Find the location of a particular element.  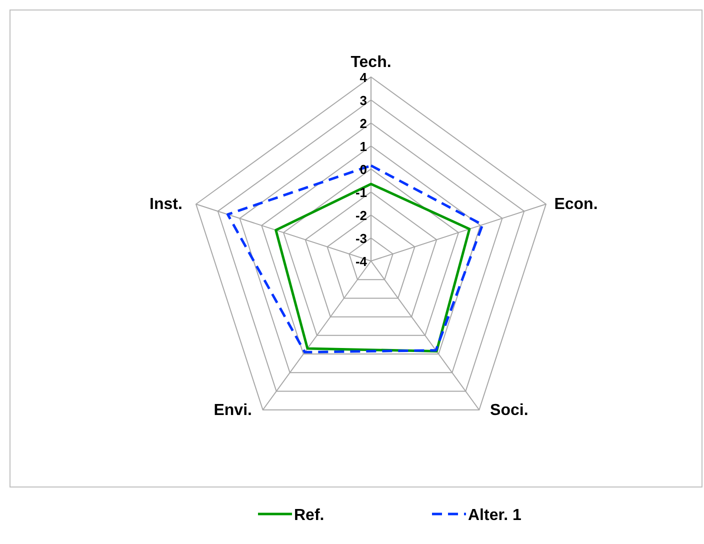

spoke-label: Econ. is located at coordinates (576, 205).